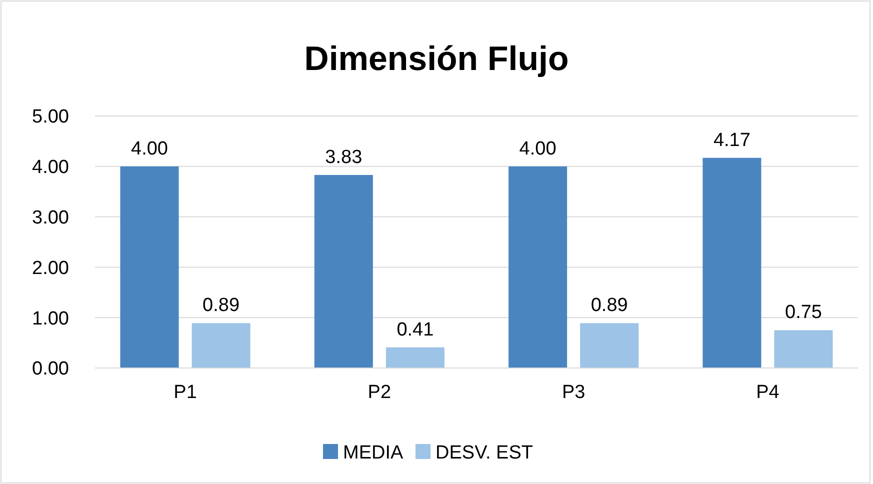 This screenshot has width=873, height=484. Describe the element at coordinates (436, 59) in the screenshot. I see `chart-title: Dimensión Flujo` at that location.